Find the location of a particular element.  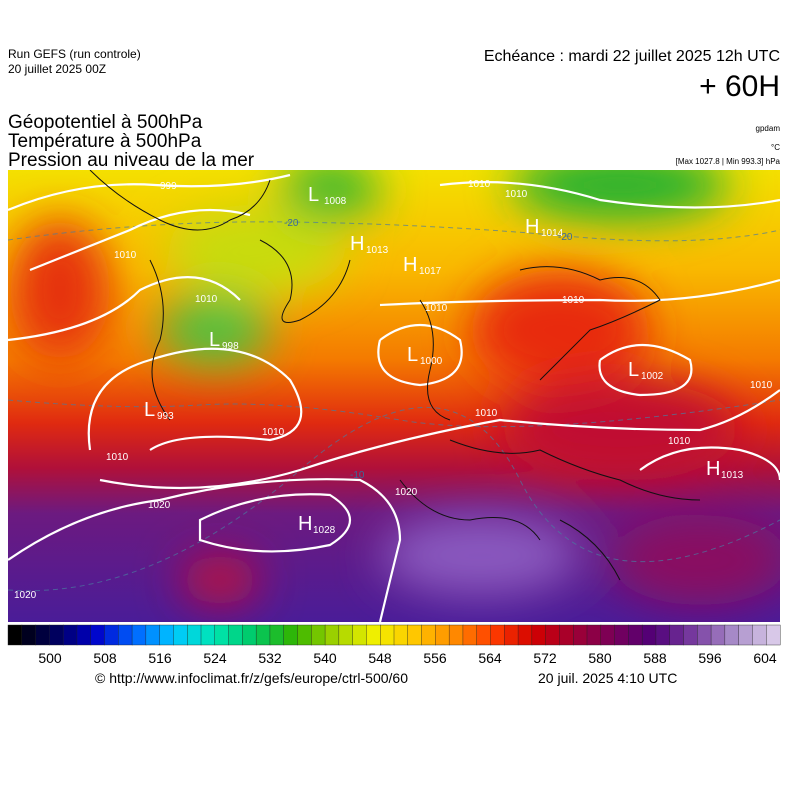

unit: gpdam is located at coordinates (768, 128).